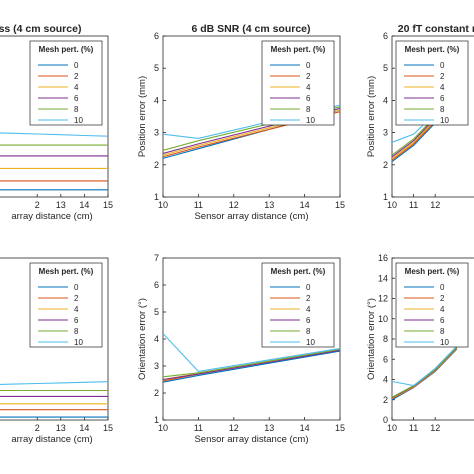 This screenshot has height=474, width=474. I want to click on y-tick-label: 6, so click(156, 36).